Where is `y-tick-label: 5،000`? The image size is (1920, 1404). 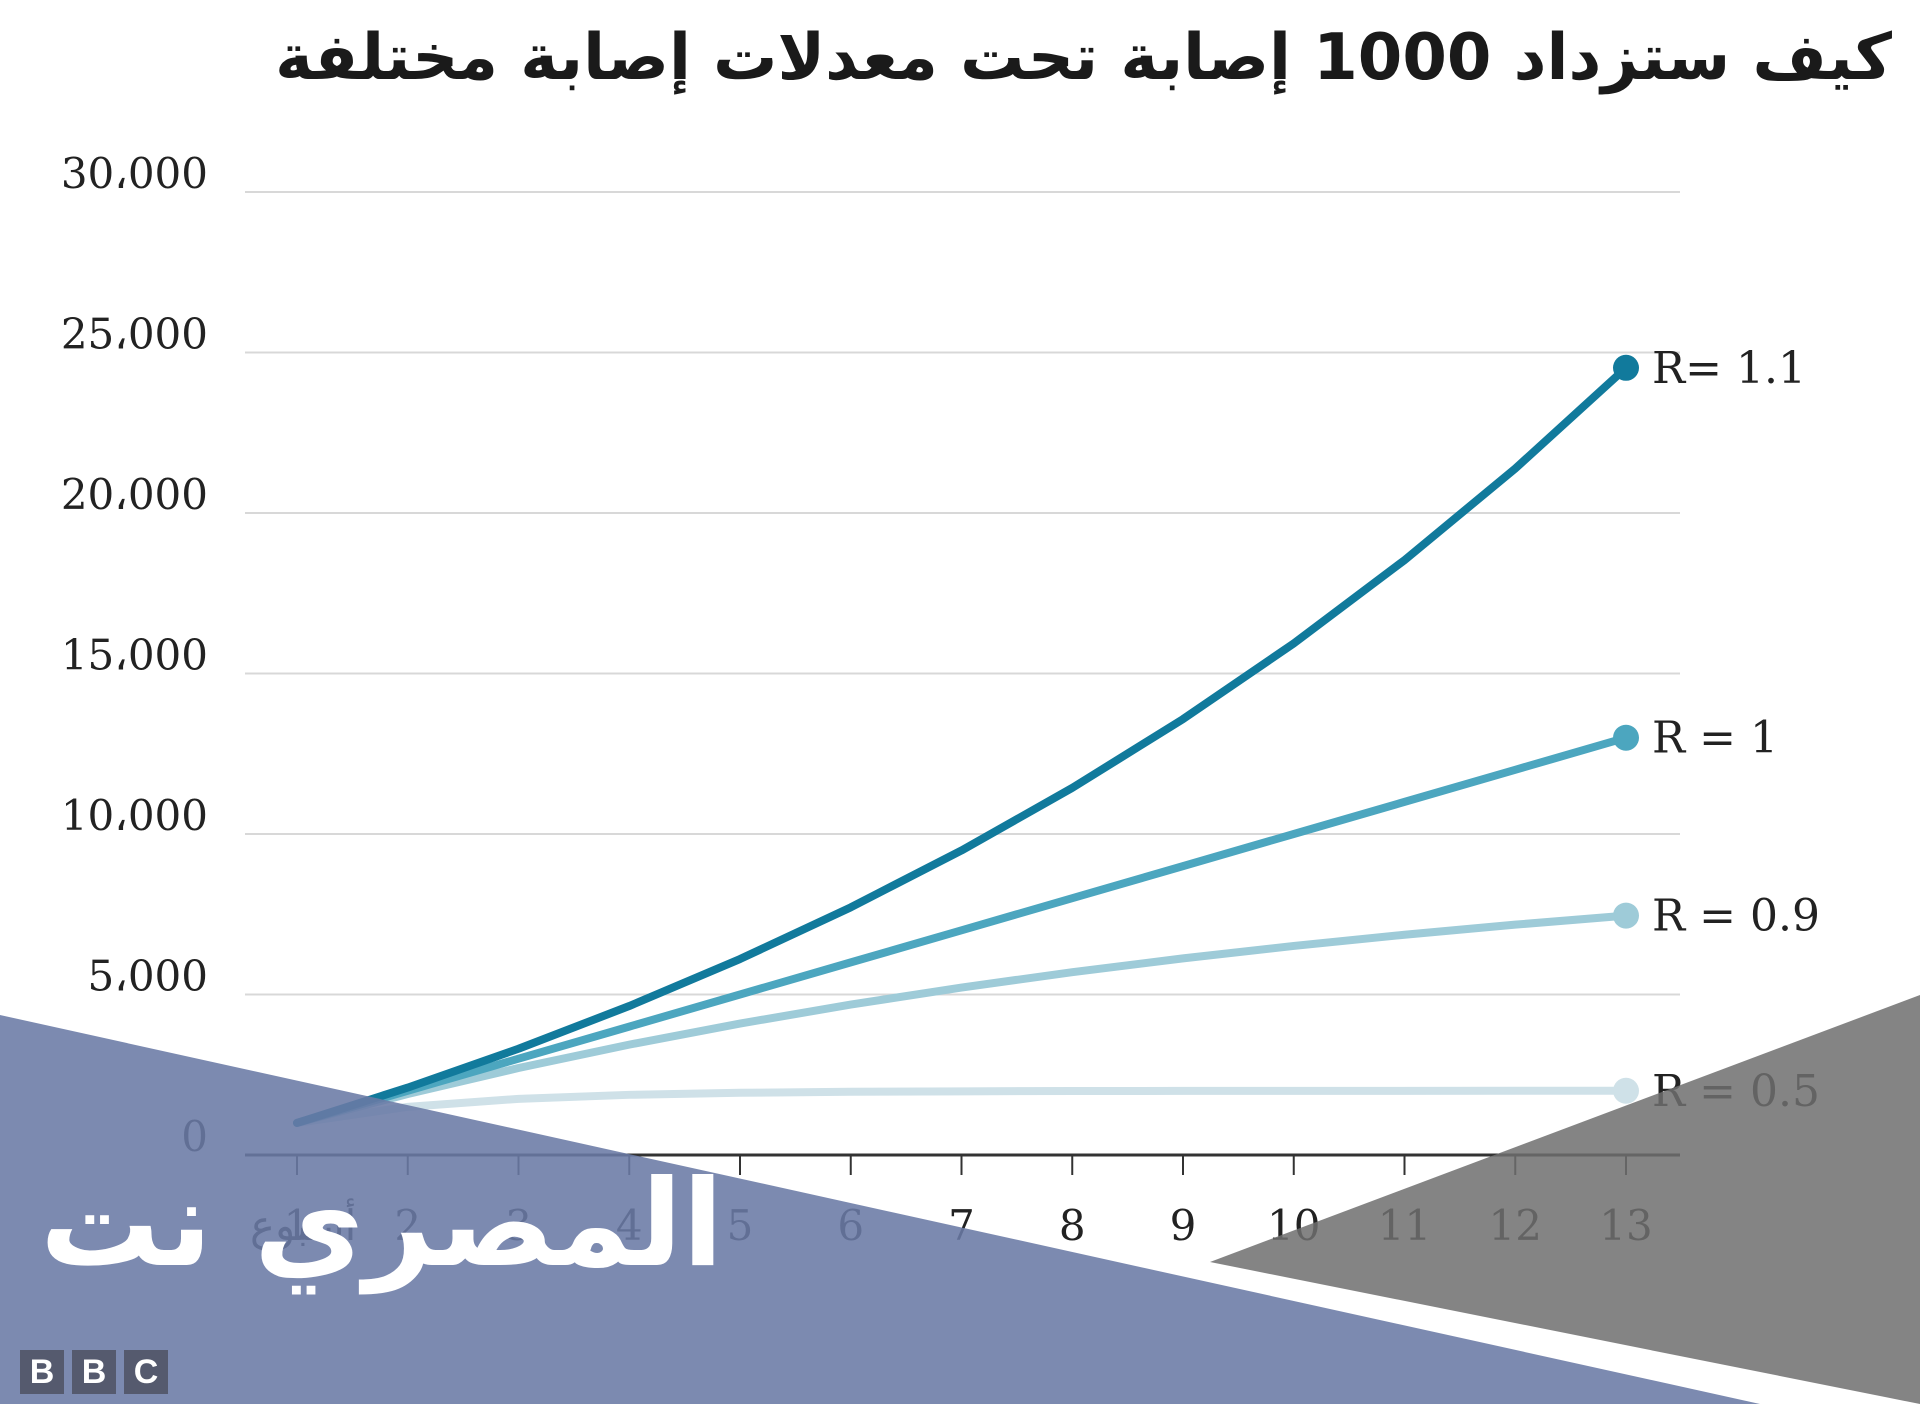 y-tick-label: 5،000 is located at coordinates (148, 976).